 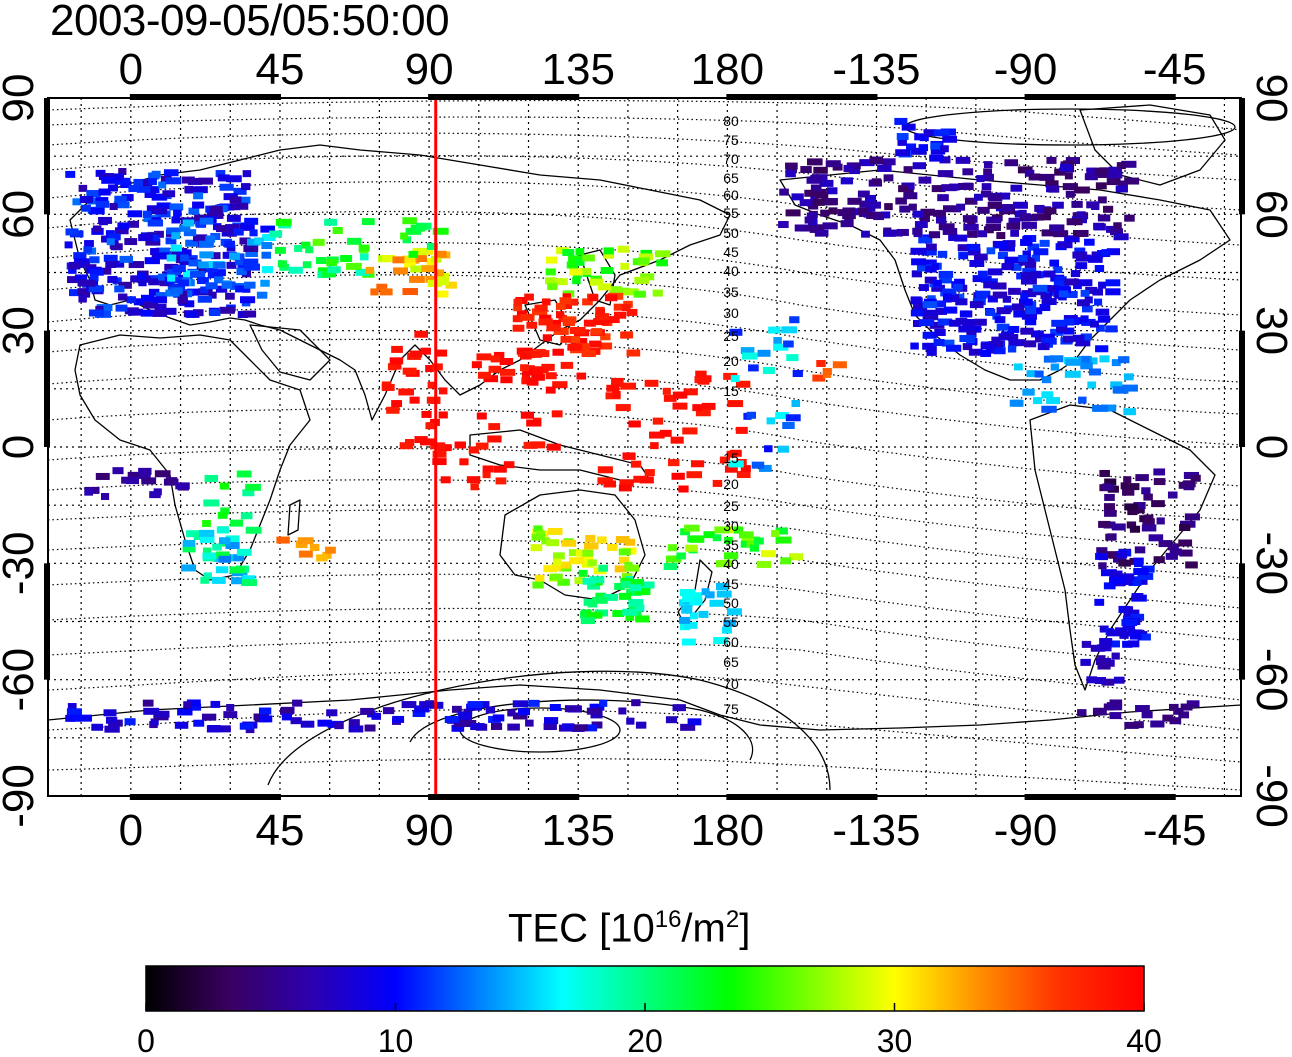 What do you see at coordinates (1269, 451) in the screenshot?
I see `right-latitude-labels: 90 60 30 0 -30 -60 -90` at bounding box center [1269, 451].